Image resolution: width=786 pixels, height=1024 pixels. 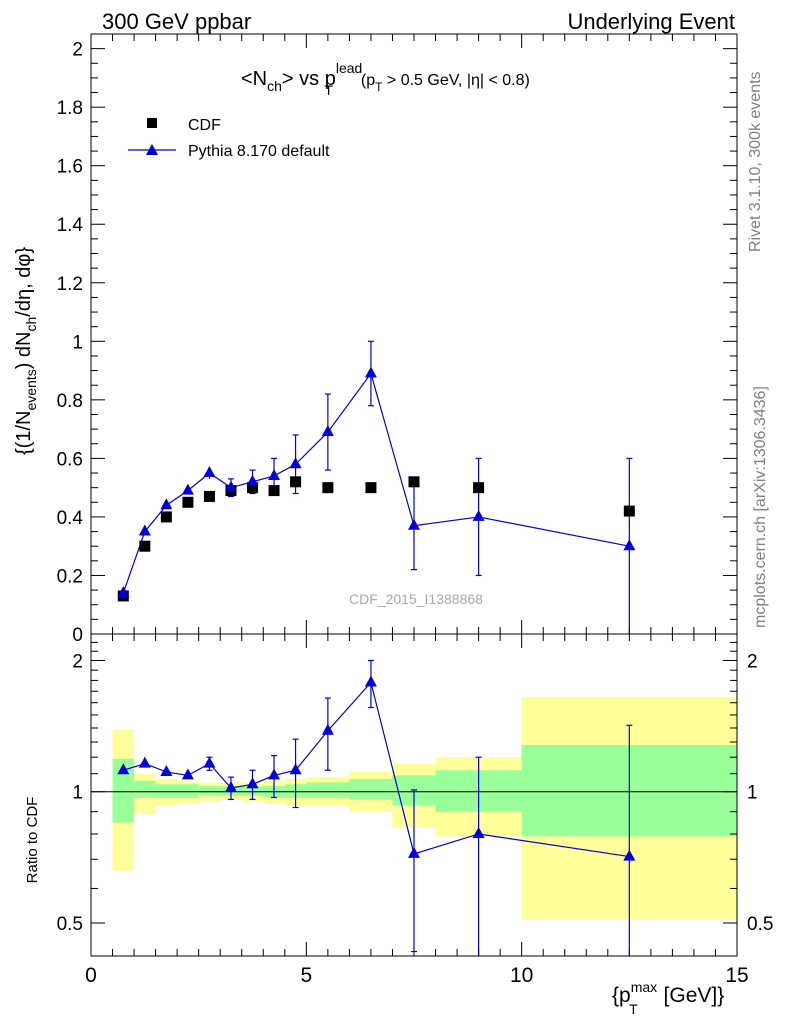 I want to click on y-tick-label: 1, so click(x=77, y=342).